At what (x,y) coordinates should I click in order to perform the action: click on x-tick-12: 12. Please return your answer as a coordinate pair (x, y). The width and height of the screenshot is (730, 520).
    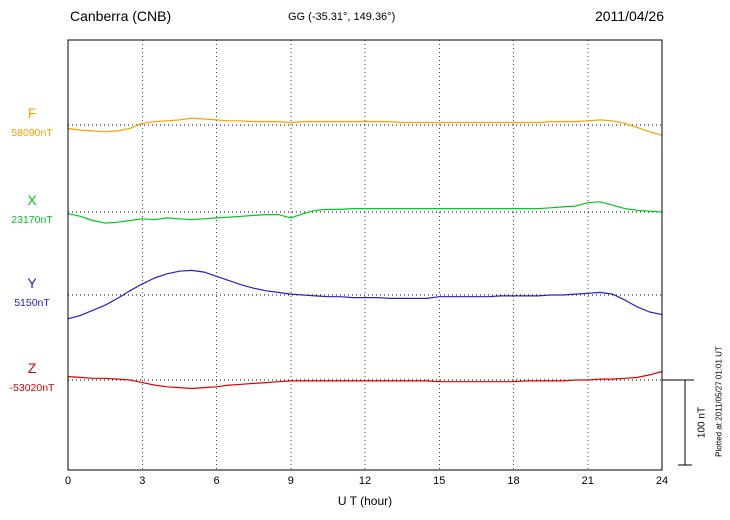
    Looking at the image, I should click on (365, 481).